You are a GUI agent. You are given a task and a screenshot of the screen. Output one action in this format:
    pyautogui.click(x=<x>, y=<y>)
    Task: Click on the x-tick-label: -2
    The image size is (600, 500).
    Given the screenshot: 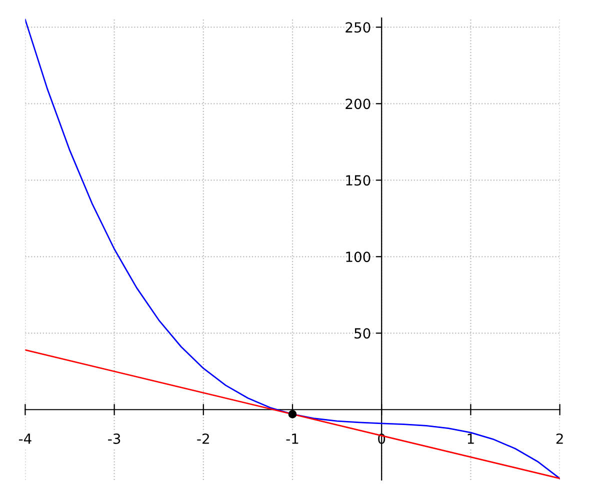 What is the action you would take?
    pyautogui.click(x=203, y=438)
    